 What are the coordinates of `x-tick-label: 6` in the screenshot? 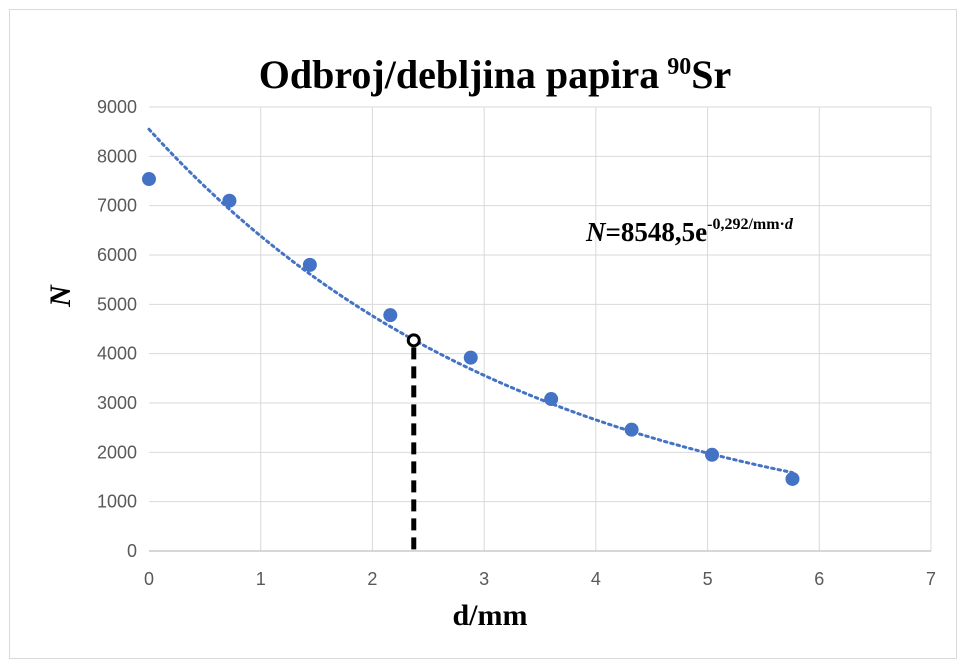 It's located at (819, 579).